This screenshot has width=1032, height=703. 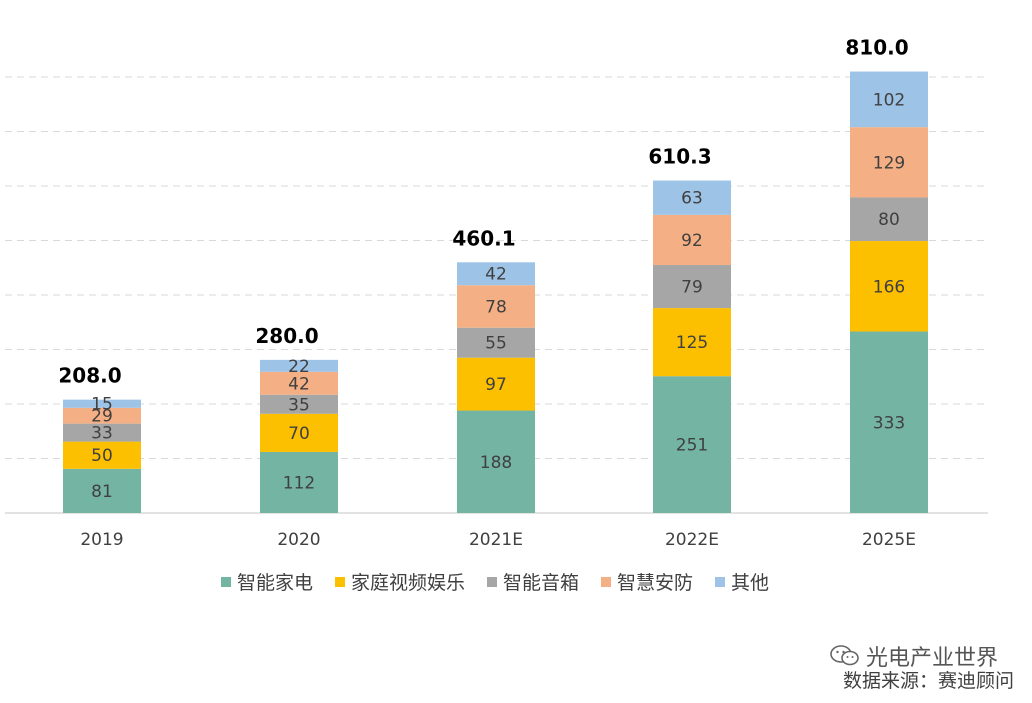 What do you see at coordinates (876, 48) in the screenshot?
I see `total-label: 810.0` at bounding box center [876, 48].